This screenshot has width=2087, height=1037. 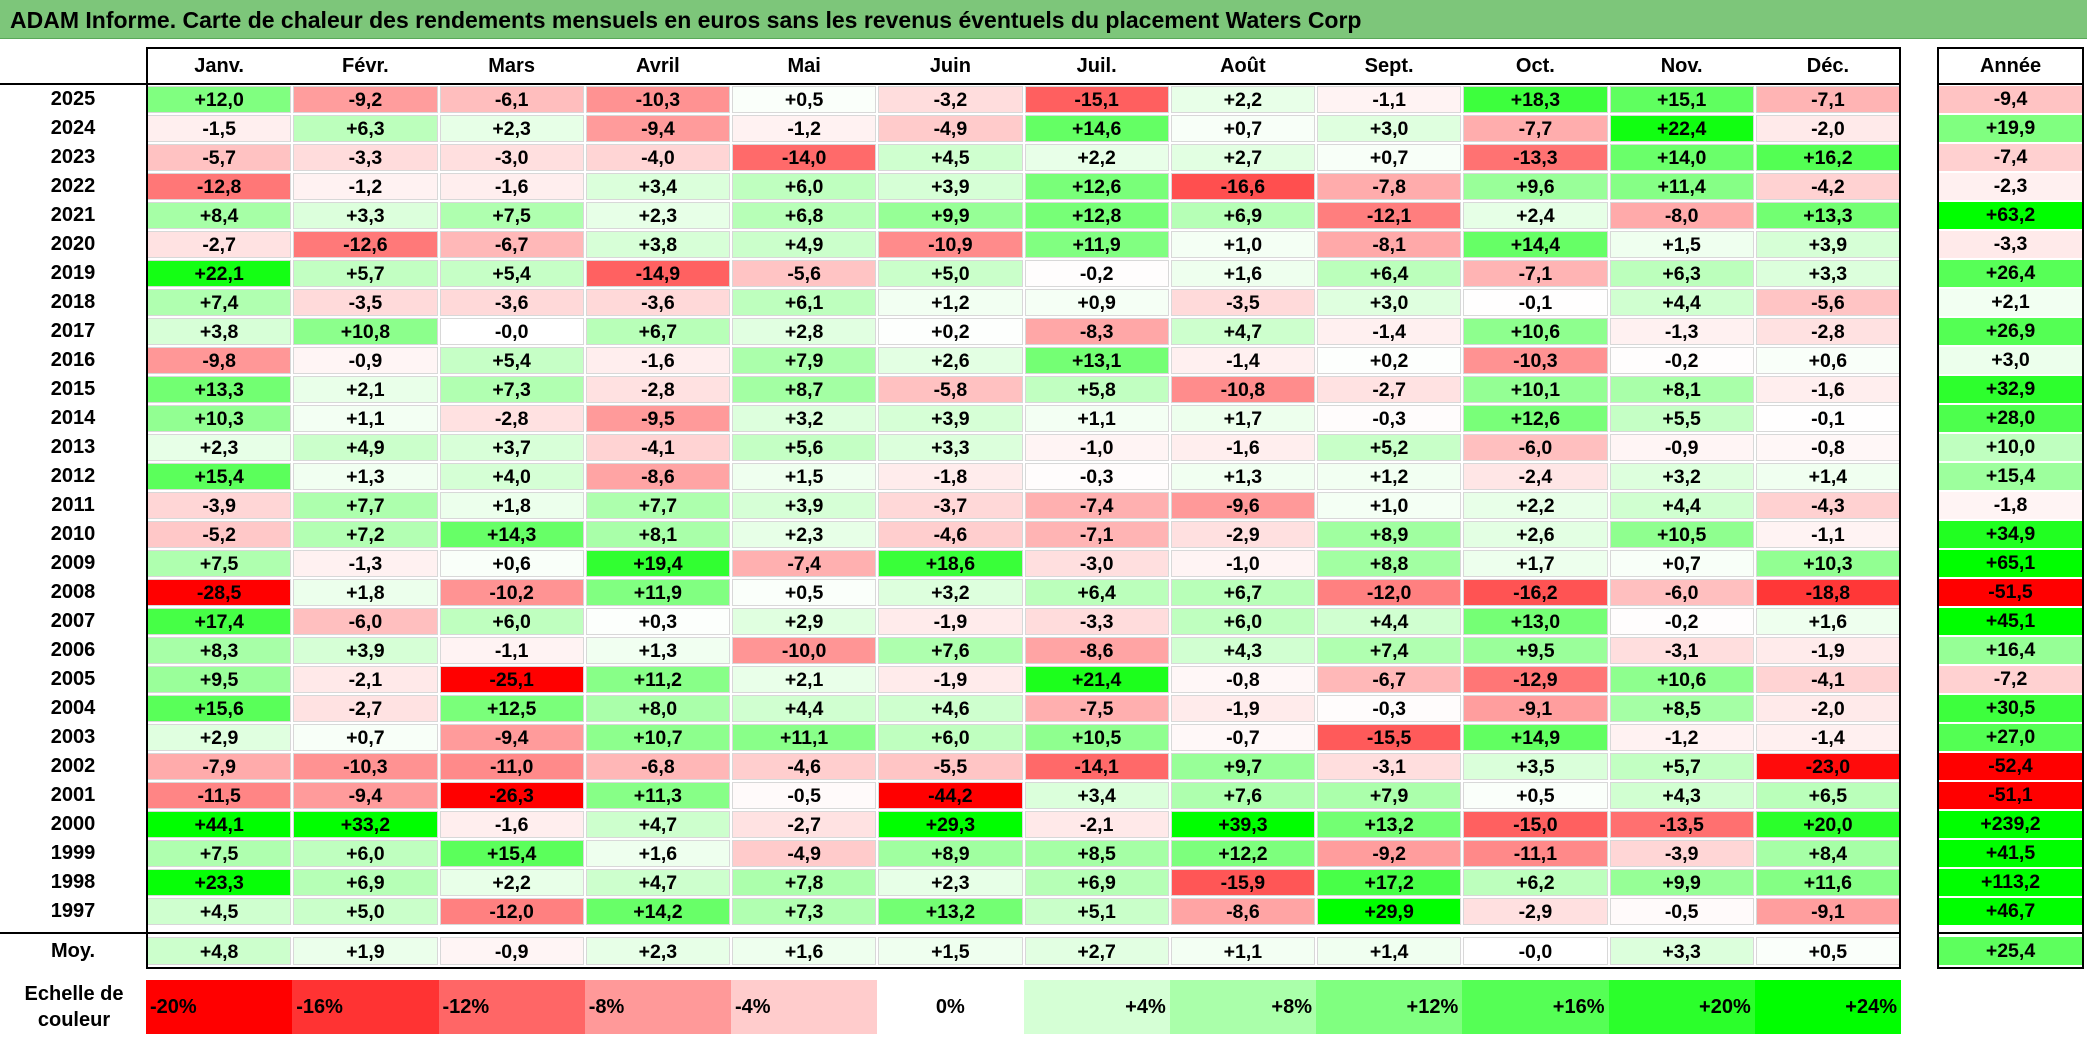 I want to click on heatmap-cell: -6,0, so click(x=1681, y=592).